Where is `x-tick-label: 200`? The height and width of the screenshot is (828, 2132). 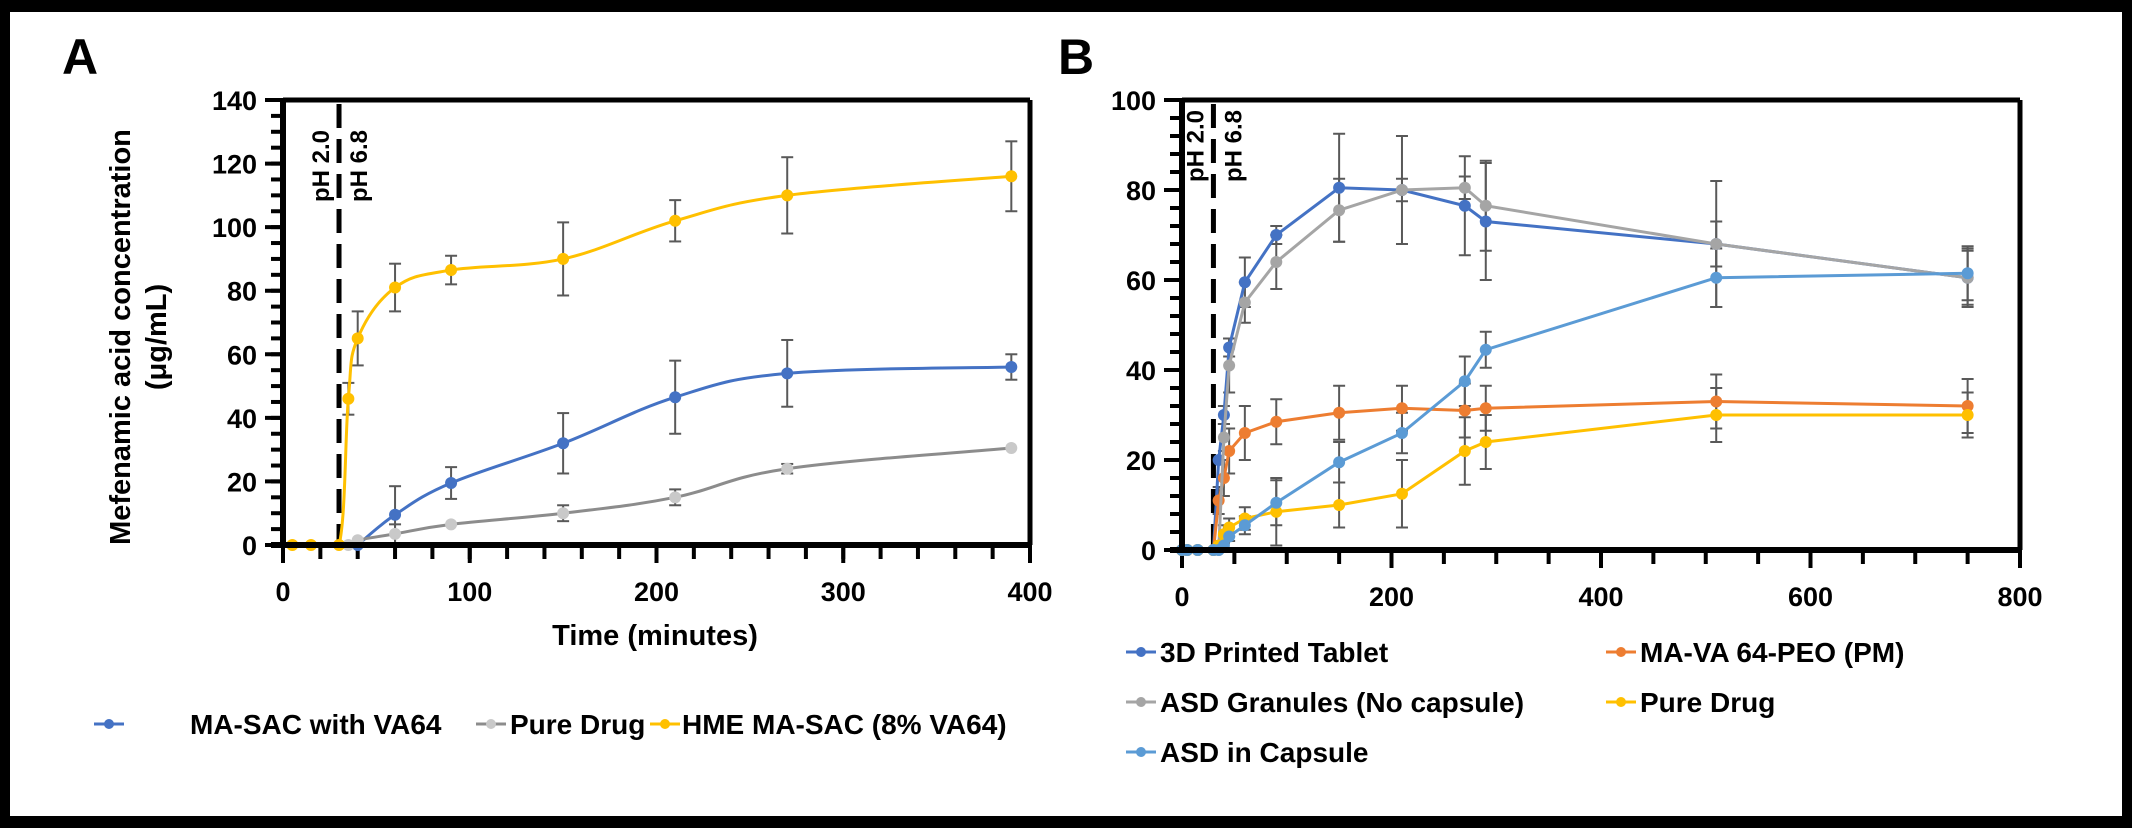 x-tick-label: 200 is located at coordinates (656, 592).